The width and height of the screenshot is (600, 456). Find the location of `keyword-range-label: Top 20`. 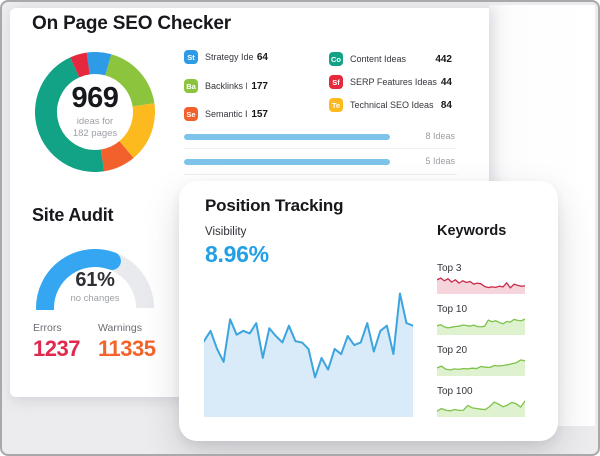

keyword-range-label: Top 20 is located at coordinates (452, 350).